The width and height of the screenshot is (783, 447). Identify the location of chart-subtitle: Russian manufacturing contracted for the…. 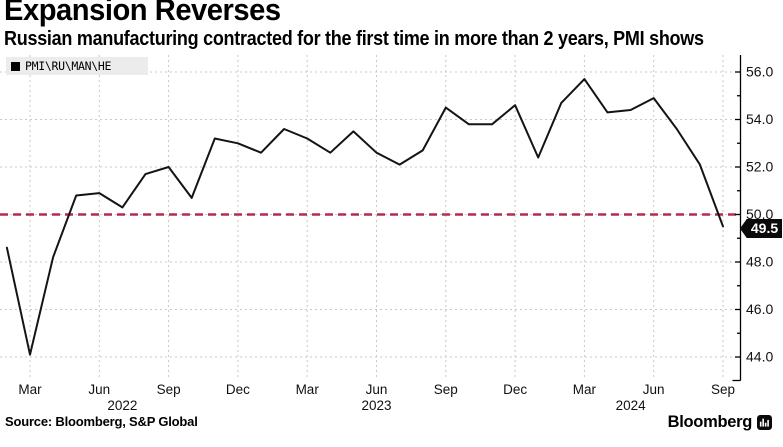
(354, 39).